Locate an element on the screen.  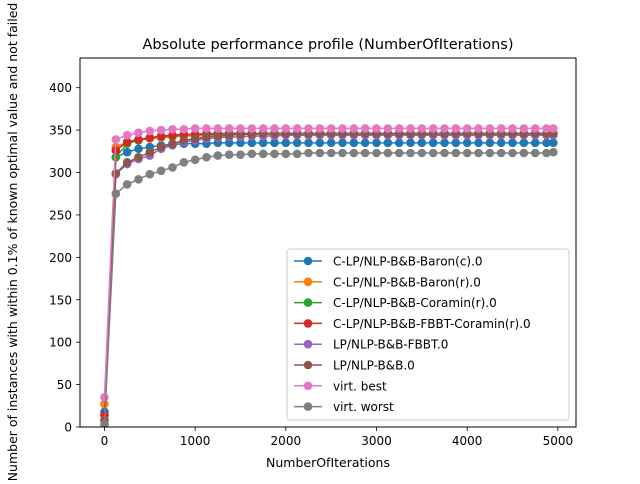
legend-item: C-LP/NLP-B&B-Coramin(r).0 is located at coordinates (395, 303).